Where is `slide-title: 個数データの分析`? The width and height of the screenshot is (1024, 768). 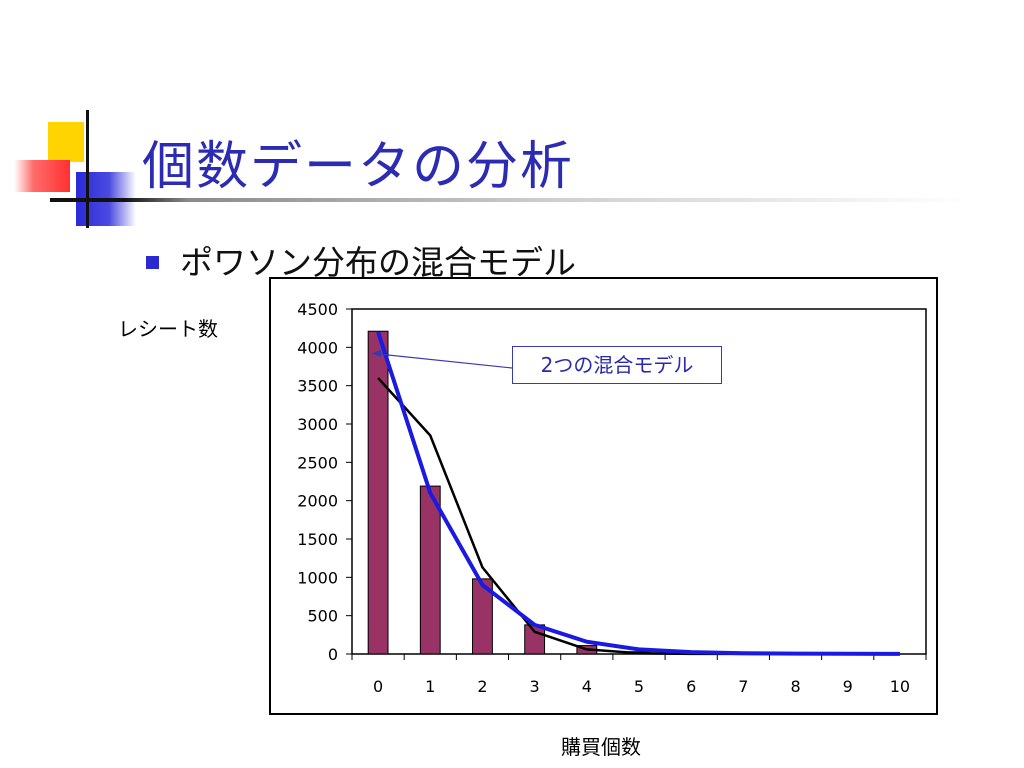
slide-title: 個数データの分析 is located at coordinates (358, 167).